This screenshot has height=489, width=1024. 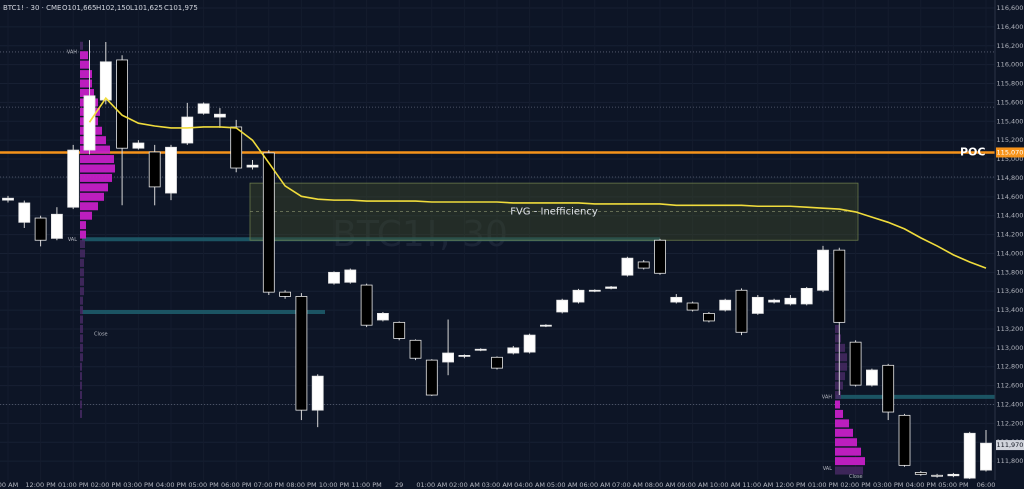 I want to click on x-tick-label: 05:00 AM, so click(x=562, y=485).